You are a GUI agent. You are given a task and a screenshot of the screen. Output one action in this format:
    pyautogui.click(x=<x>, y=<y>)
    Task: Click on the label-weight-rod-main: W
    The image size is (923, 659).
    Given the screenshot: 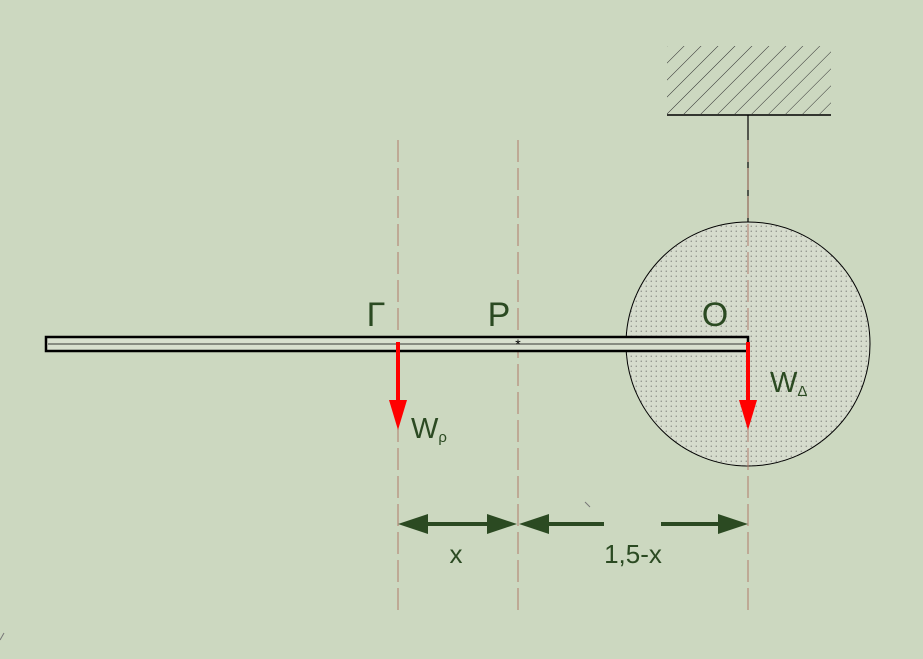 What is the action you would take?
    pyautogui.click(x=425, y=429)
    